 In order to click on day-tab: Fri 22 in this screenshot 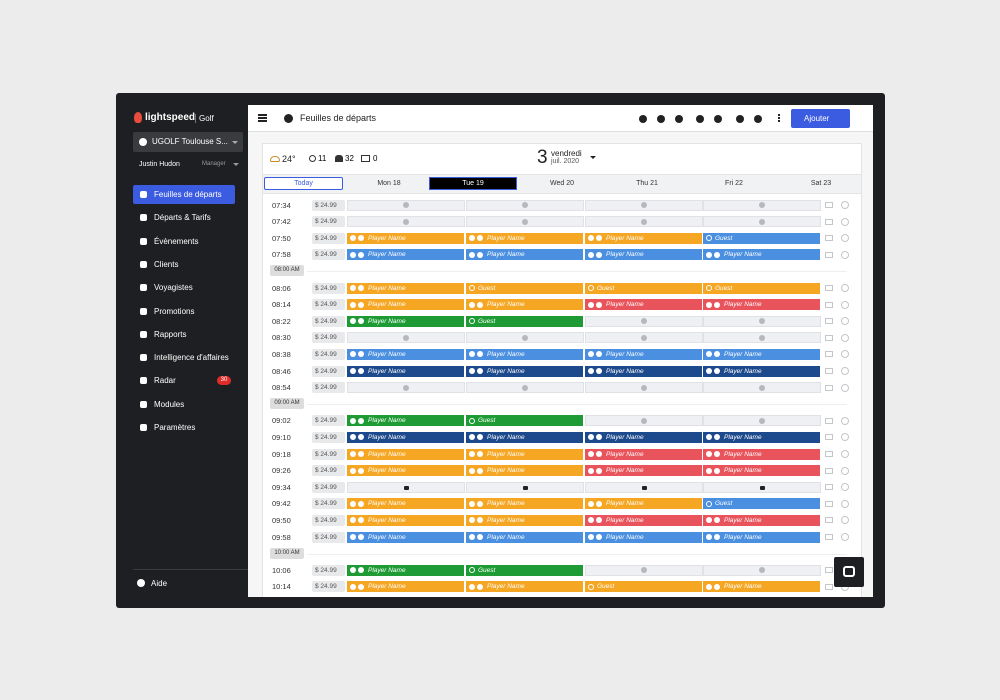, I will do `click(734, 183)`.